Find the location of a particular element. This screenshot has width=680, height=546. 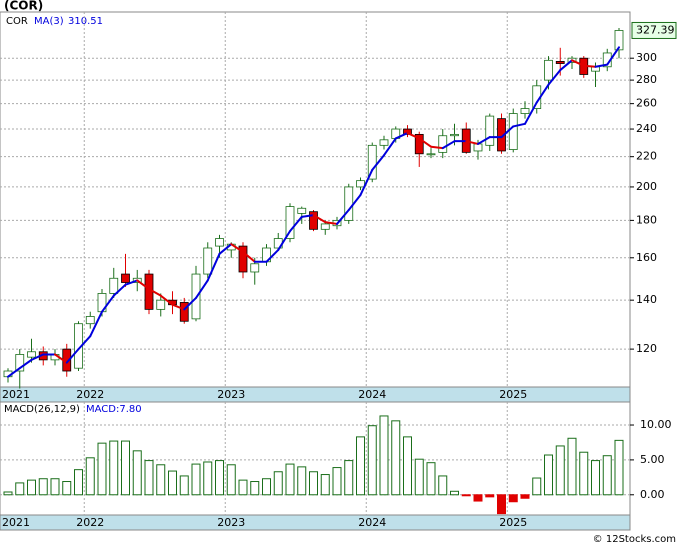

y-tick-label: 260 is located at coordinates (646, 103).